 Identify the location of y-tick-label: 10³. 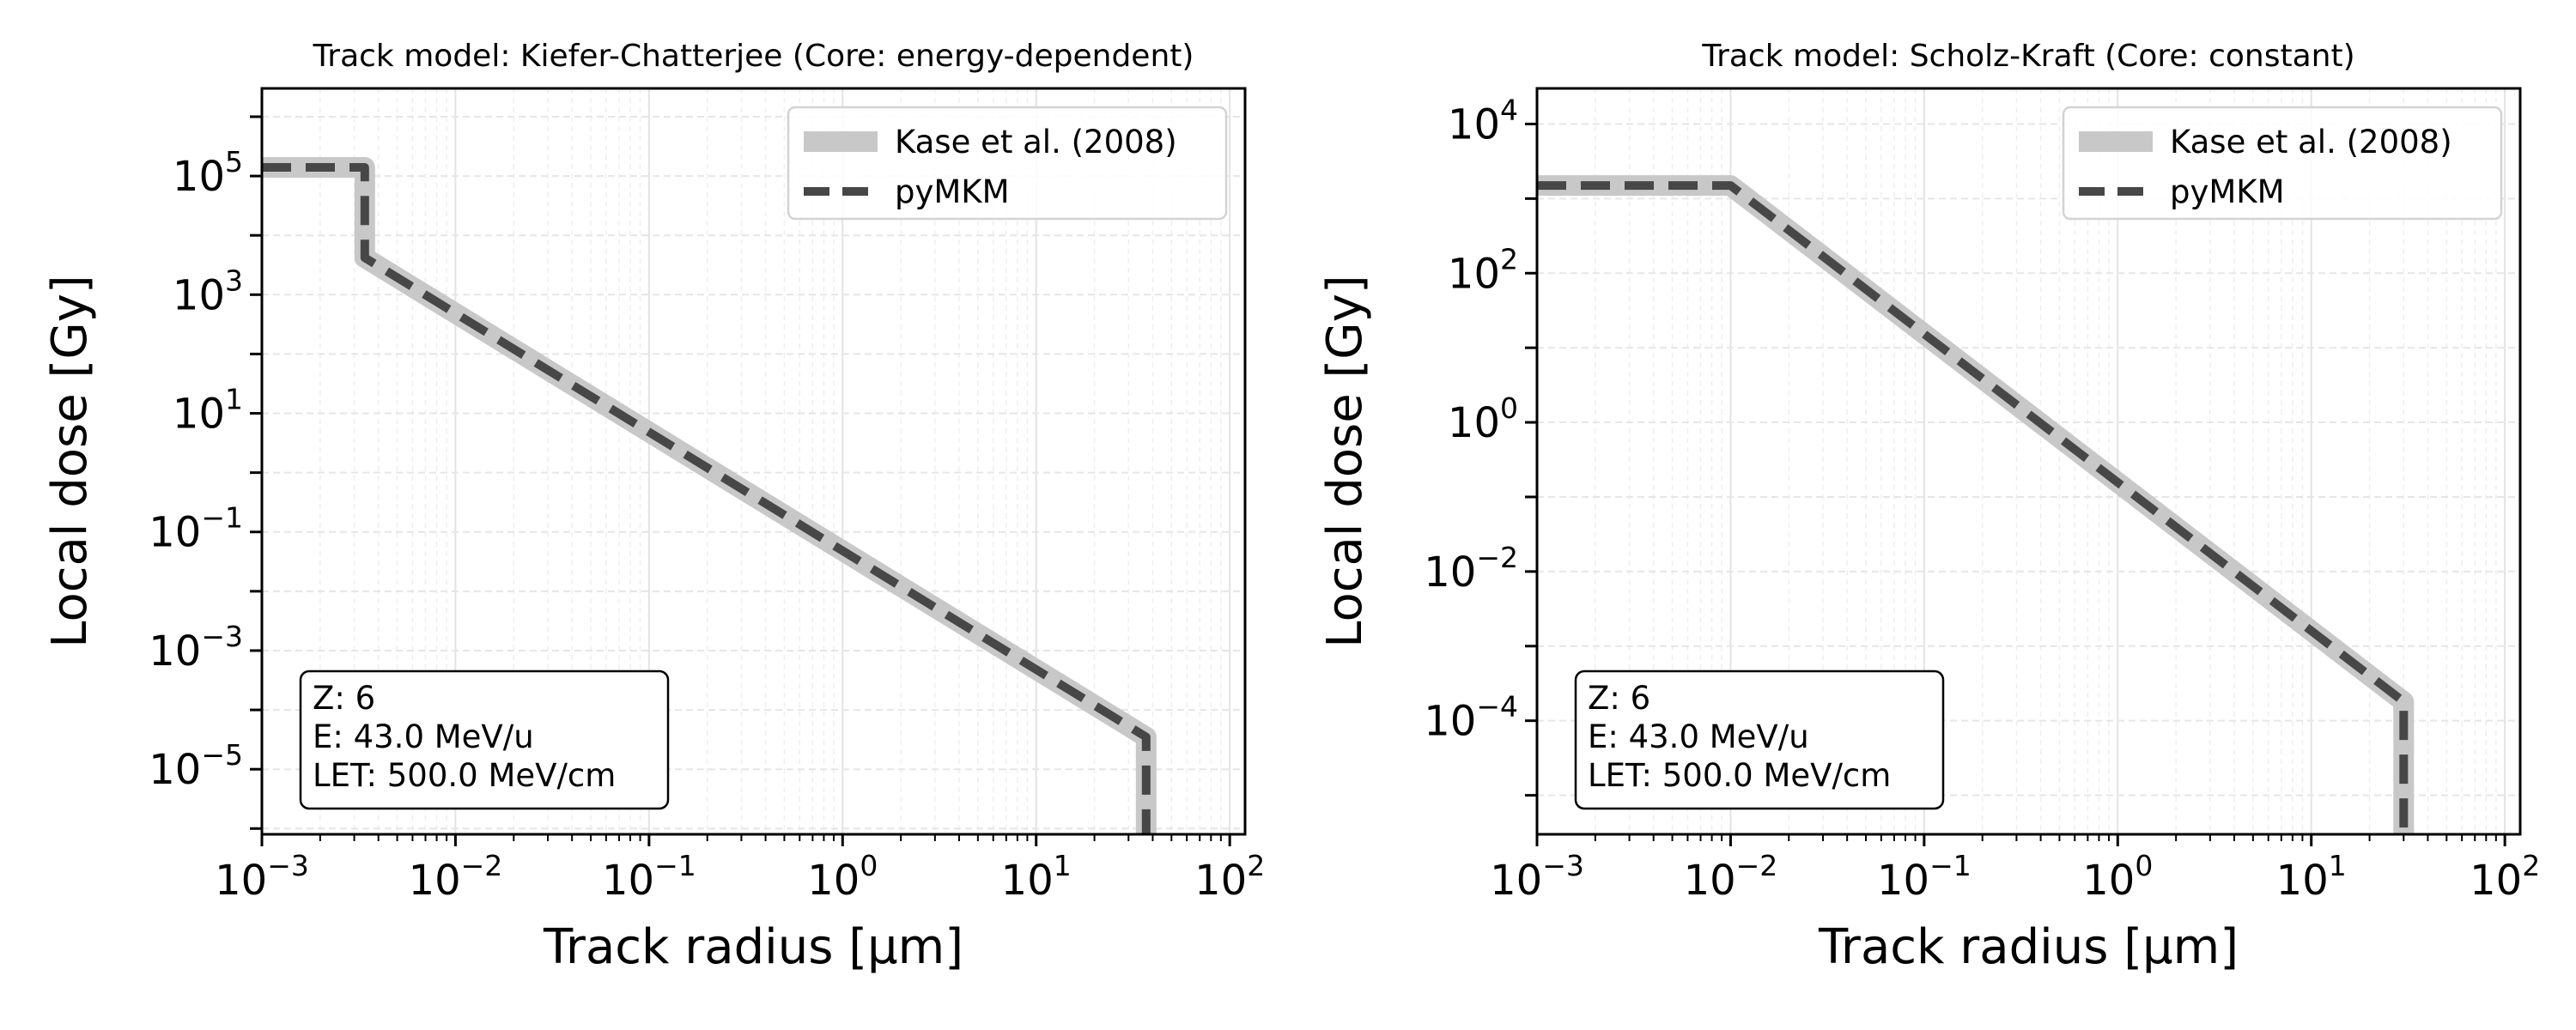
(208, 291).